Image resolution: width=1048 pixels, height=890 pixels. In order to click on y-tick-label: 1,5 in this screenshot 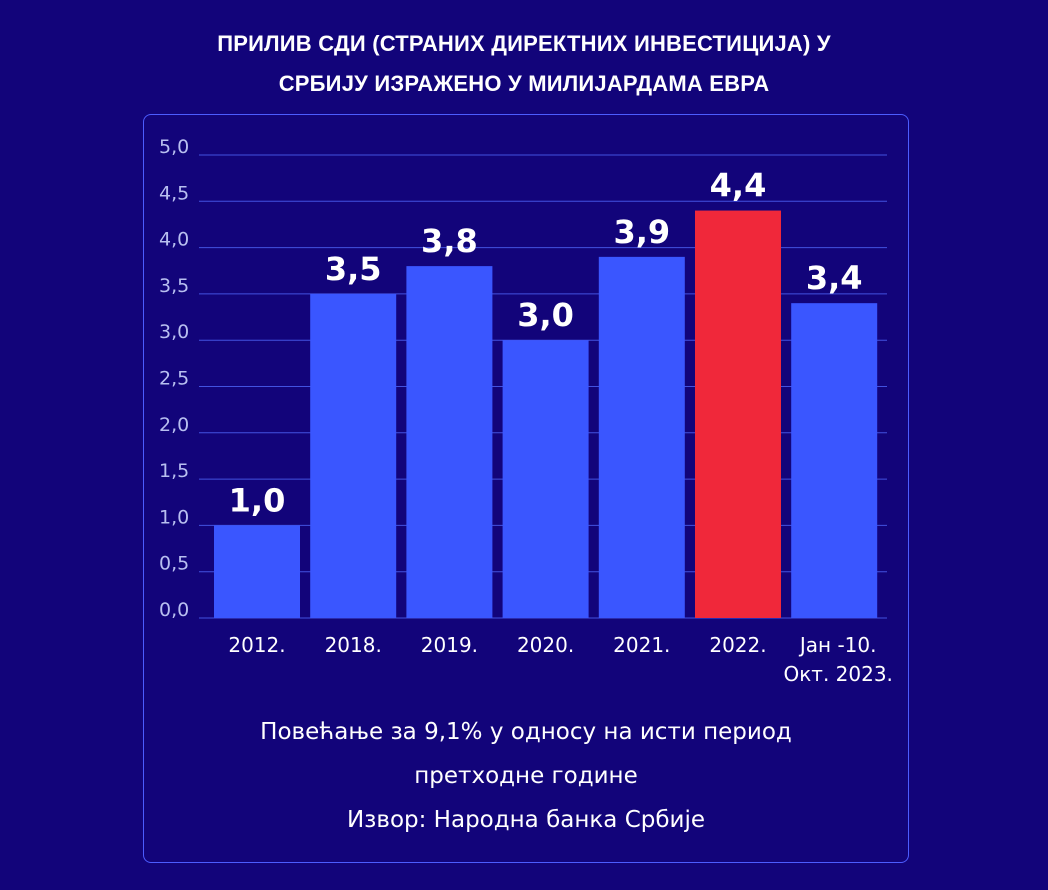, I will do `click(174, 471)`.